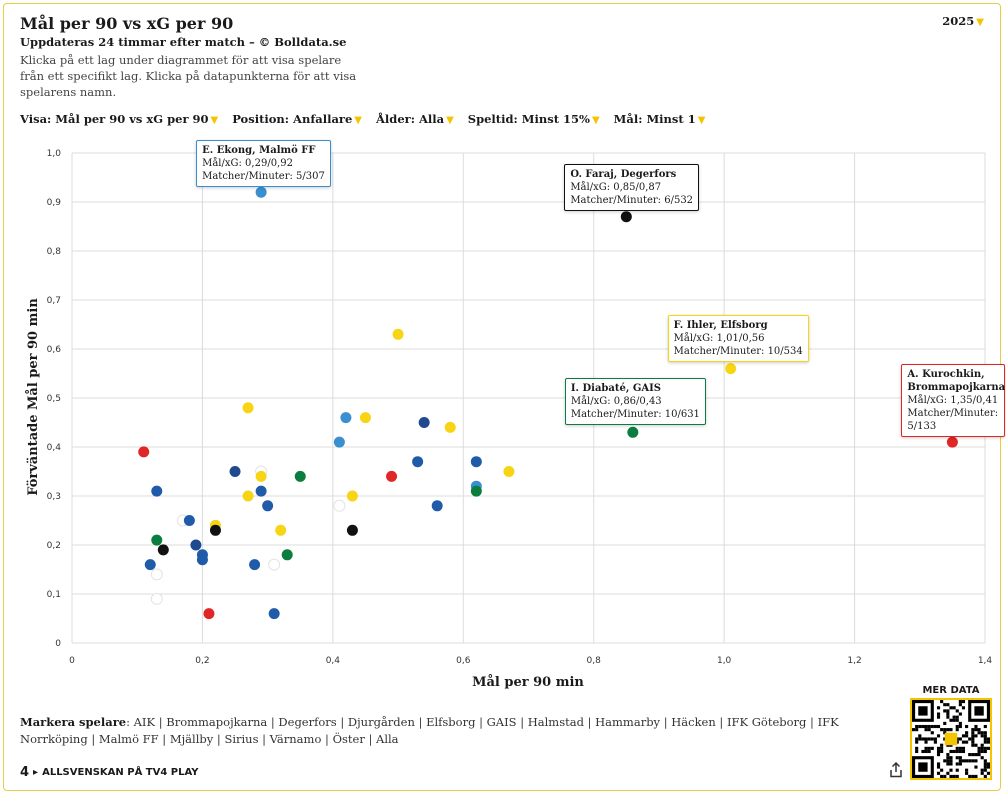  I want to click on team-filter-elfsborg: Elfsborg, so click(451, 722).